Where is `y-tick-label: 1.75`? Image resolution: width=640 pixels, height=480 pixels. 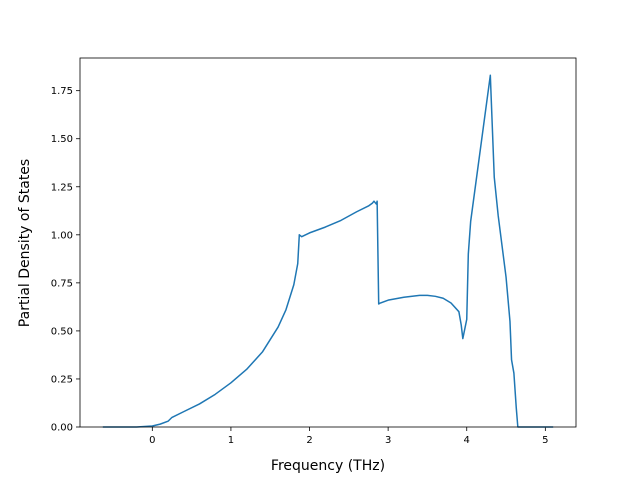 y-tick-label: 1.75 is located at coordinates (62, 91).